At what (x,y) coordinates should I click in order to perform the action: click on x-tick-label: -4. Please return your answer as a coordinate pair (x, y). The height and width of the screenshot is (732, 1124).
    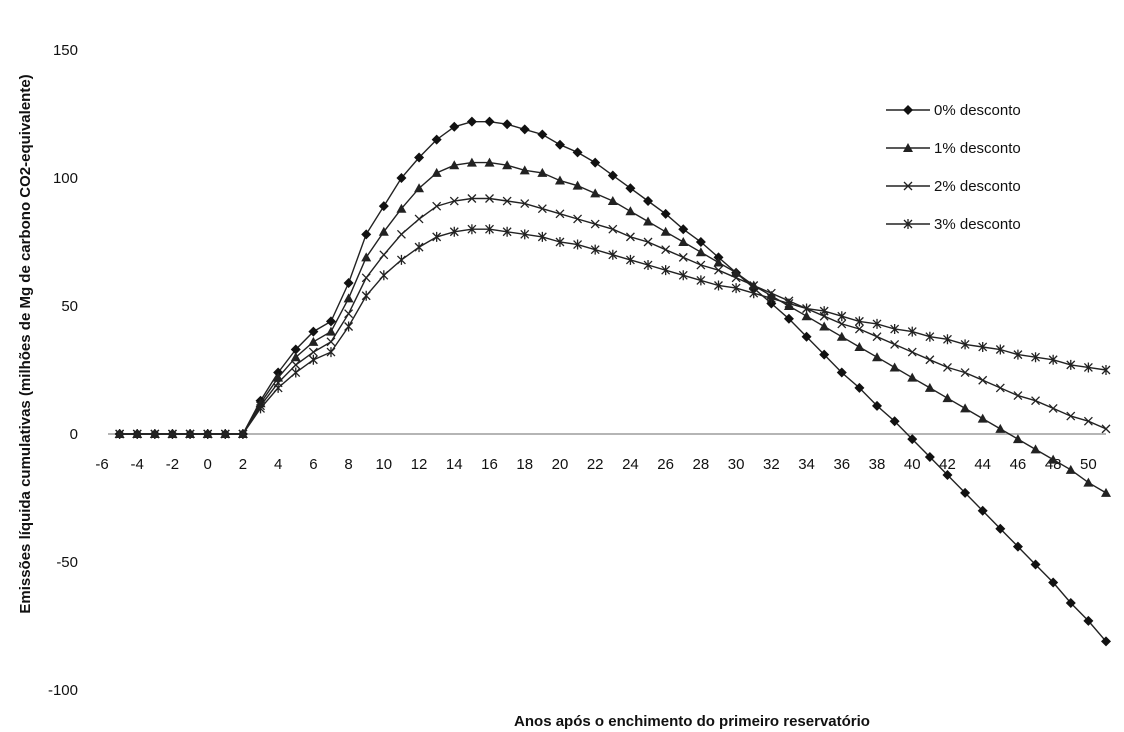
    Looking at the image, I should click on (137, 464).